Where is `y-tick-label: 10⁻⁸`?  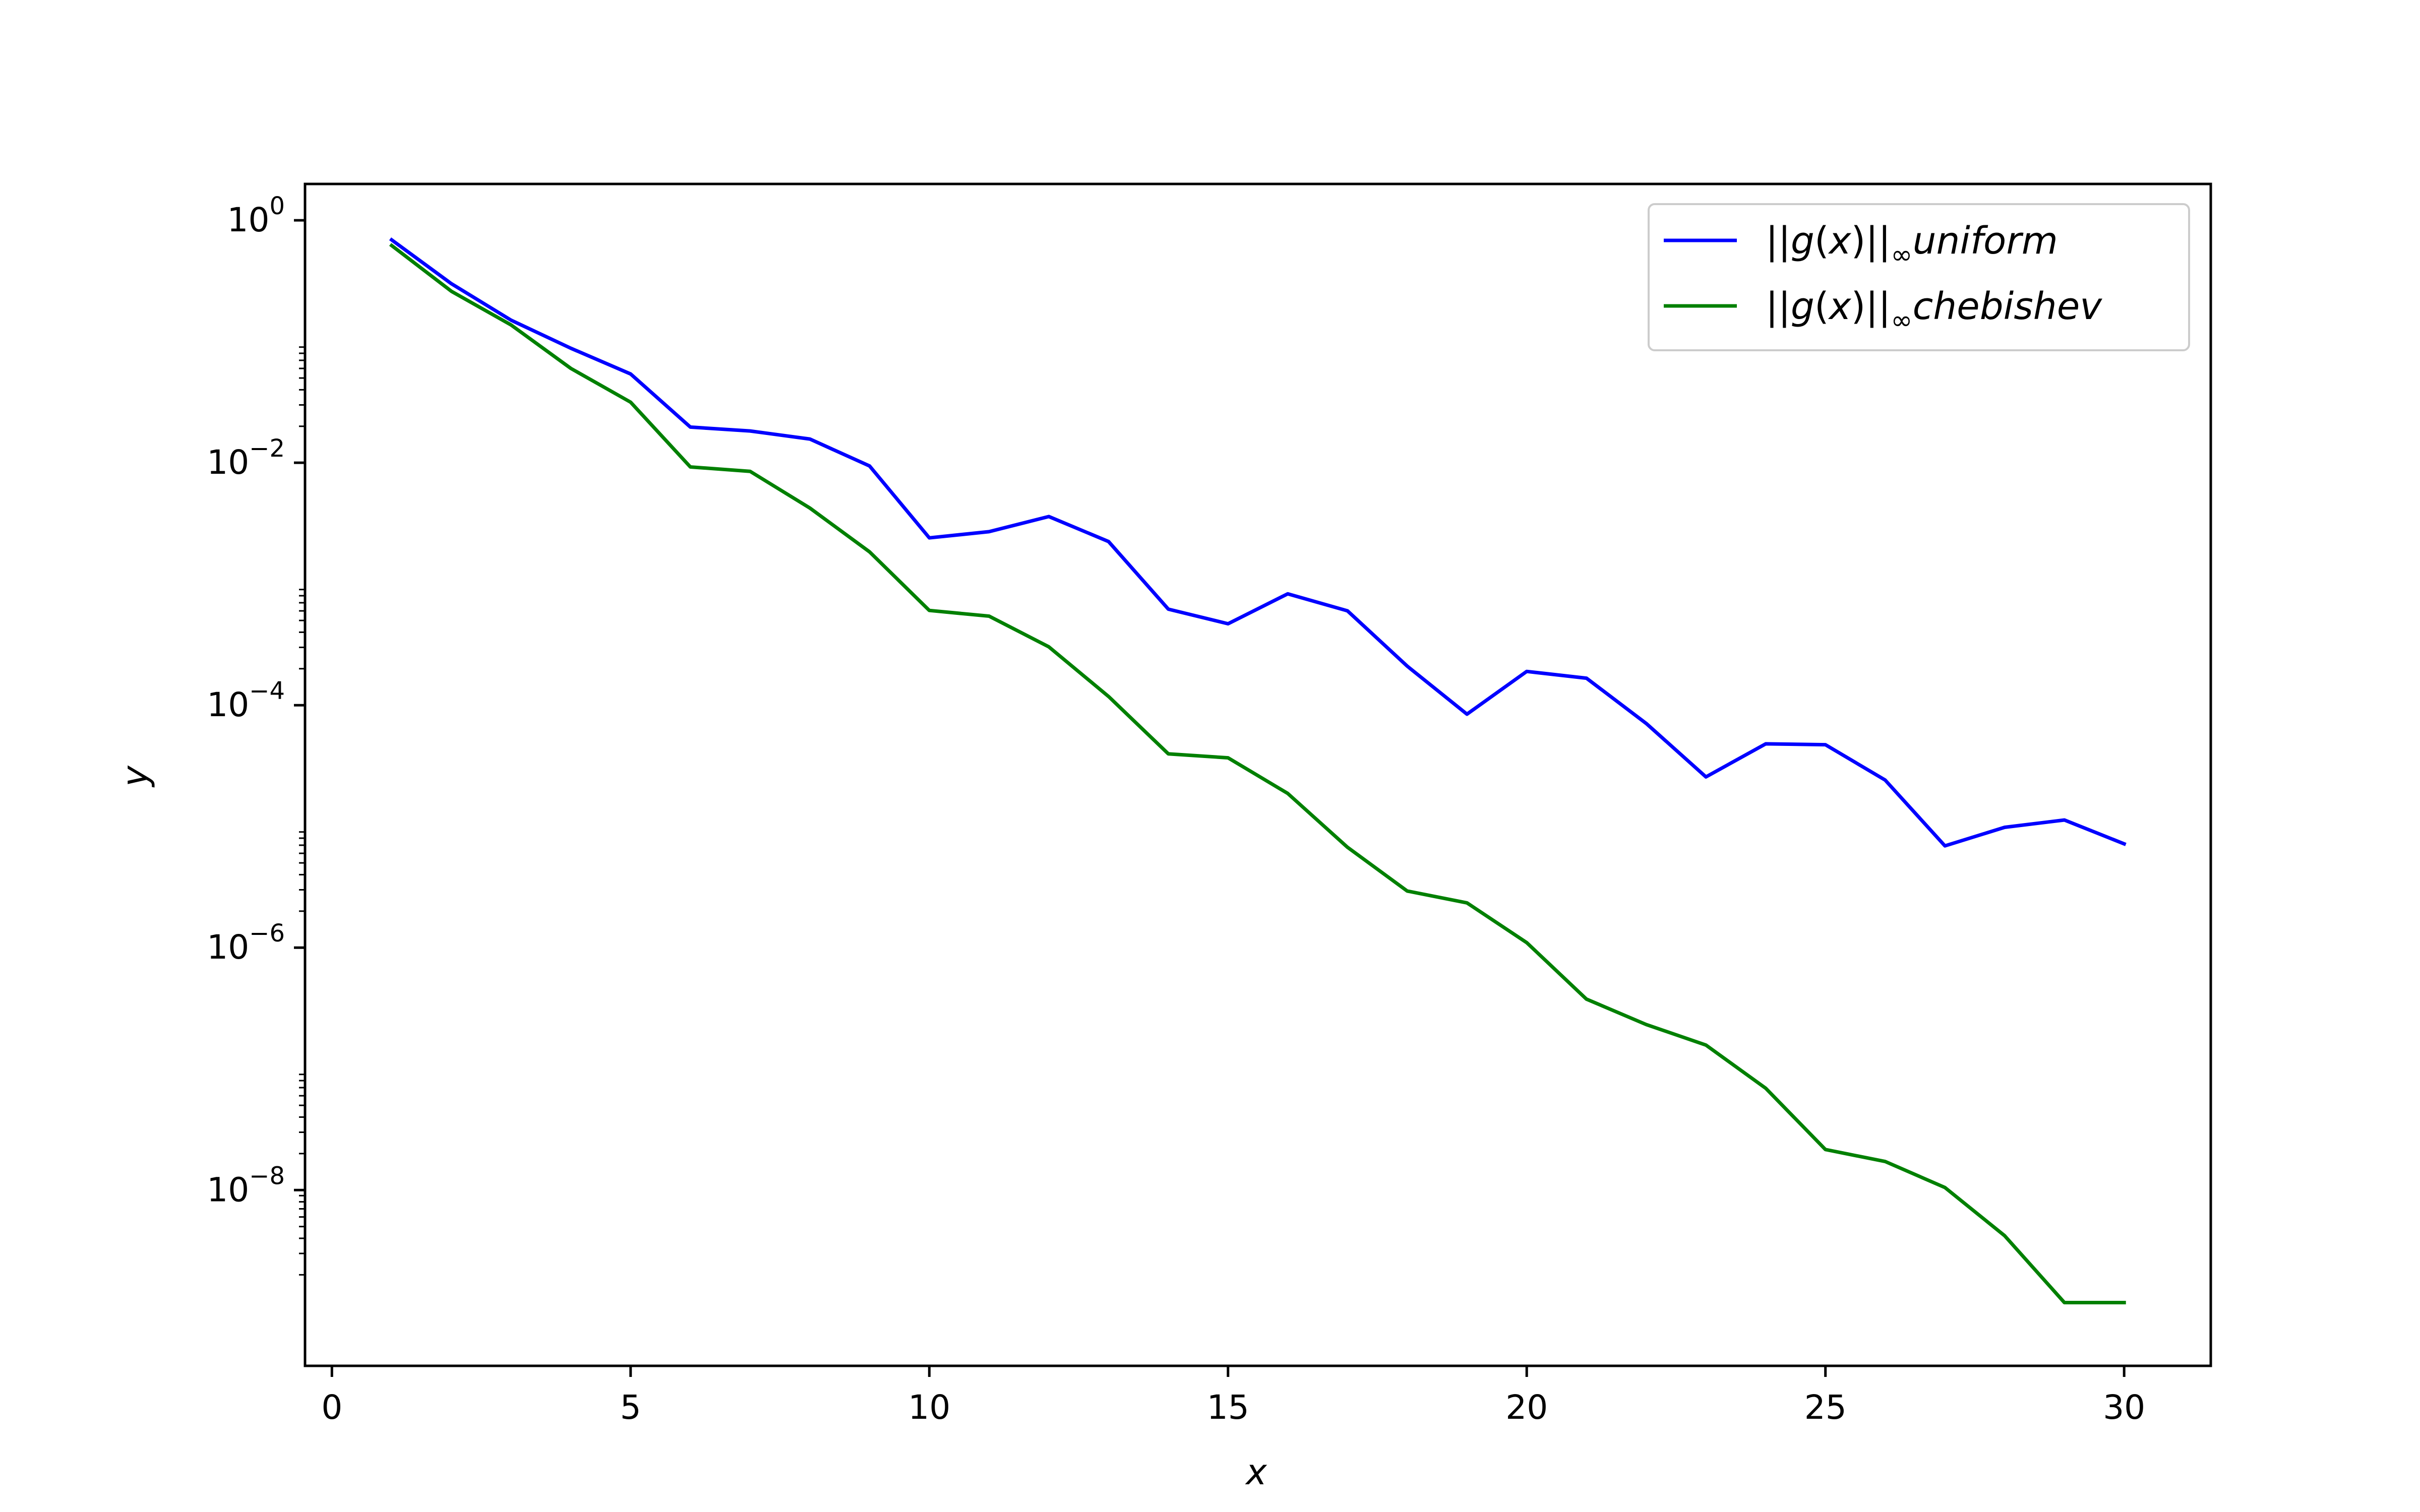 y-tick-label: 10⁻⁸ is located at coordinates (246, 1185).